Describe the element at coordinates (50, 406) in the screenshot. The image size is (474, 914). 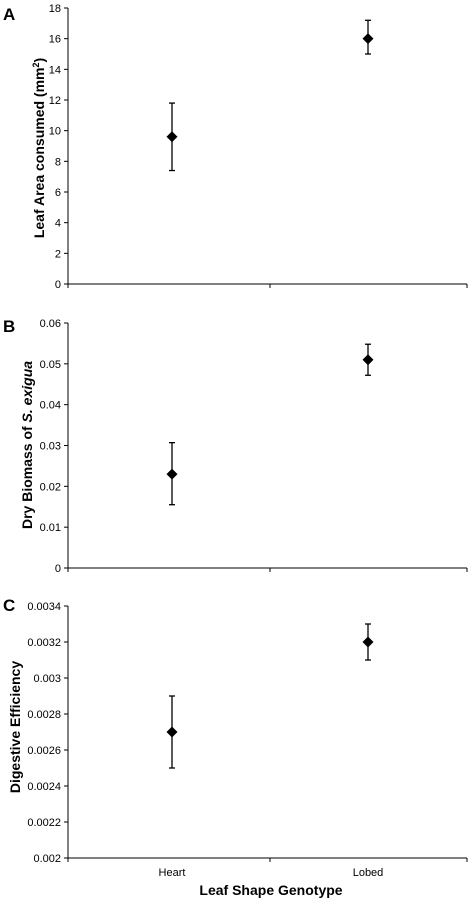
I see `y-tick-label: 0.04` at that location.